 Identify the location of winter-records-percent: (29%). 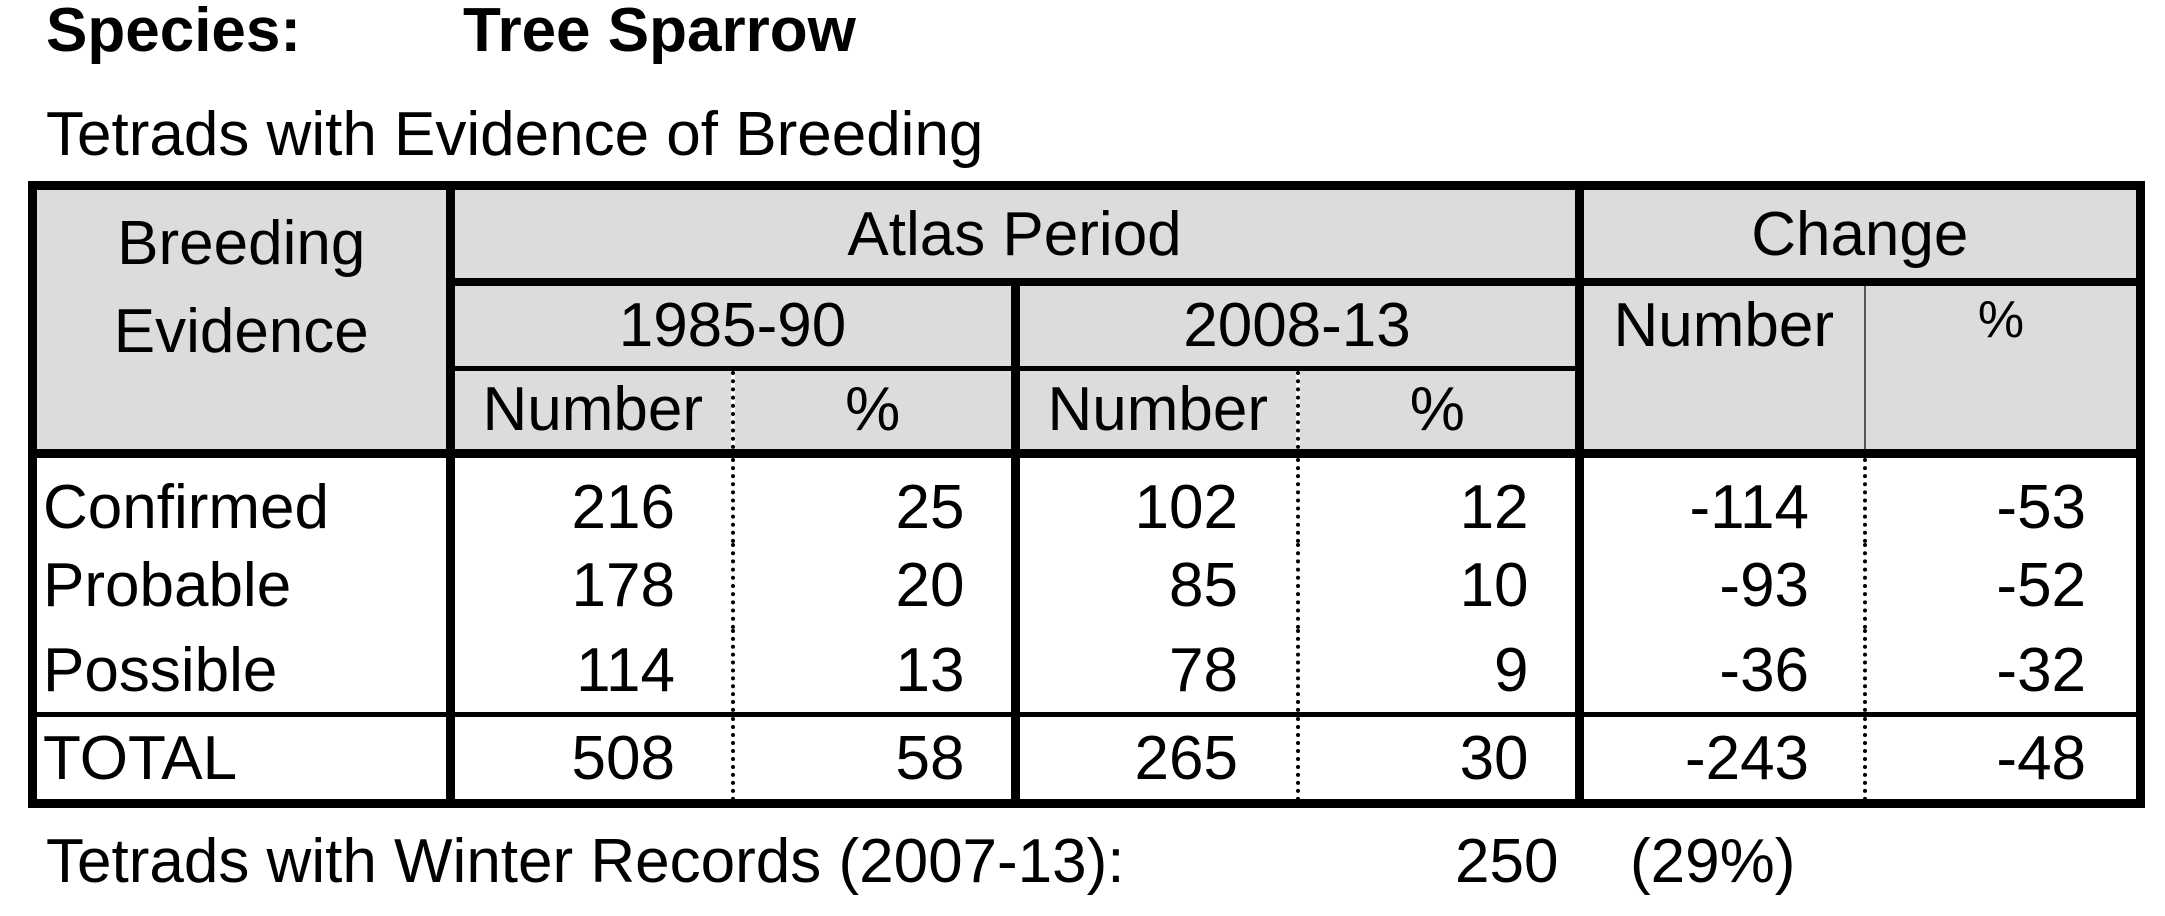
(1713, 861).